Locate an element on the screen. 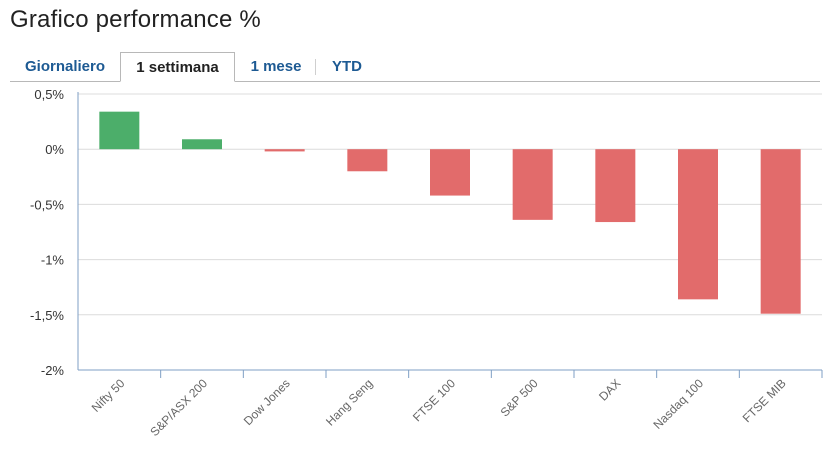  bar-dax is located at coordinates (615, 186).